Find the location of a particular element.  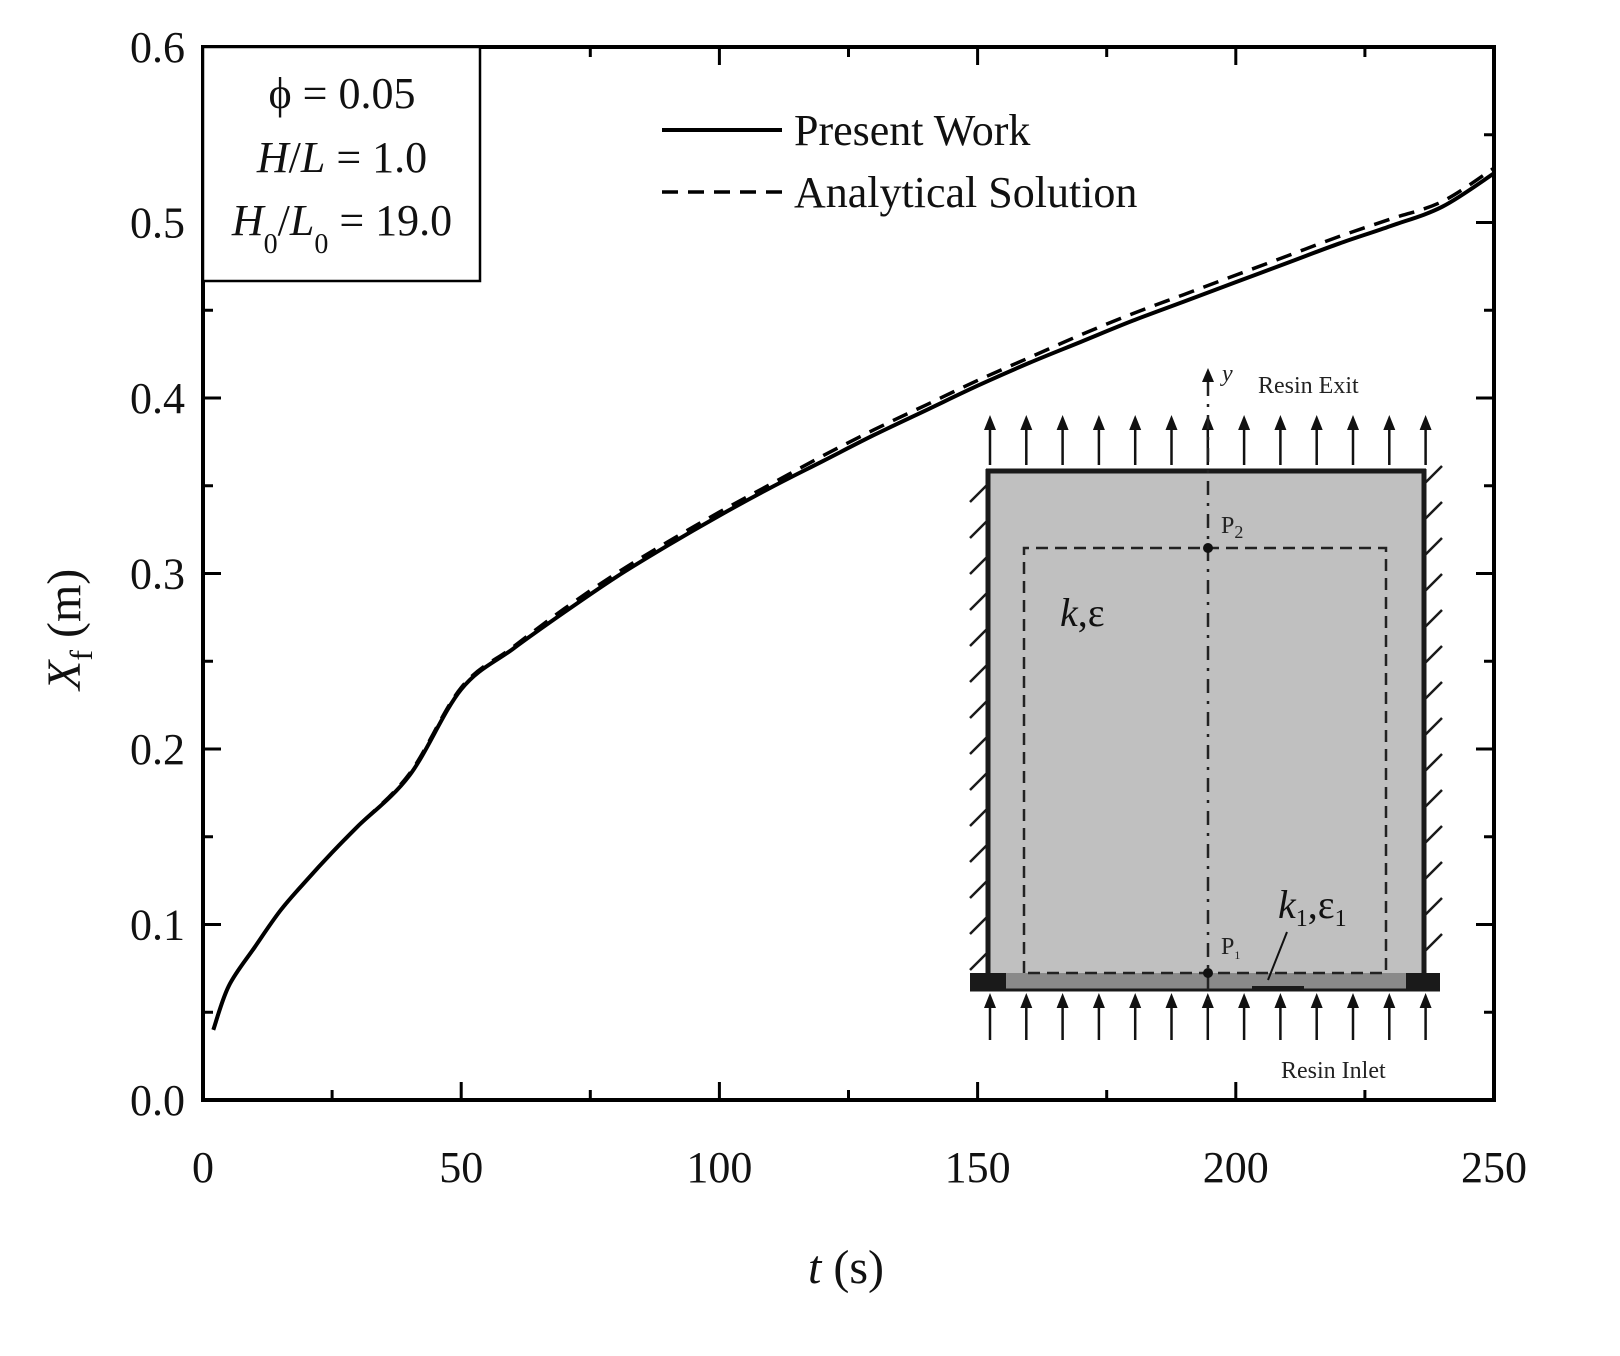

x-axis-title: t (s) is located at coordinates (846, 1267).